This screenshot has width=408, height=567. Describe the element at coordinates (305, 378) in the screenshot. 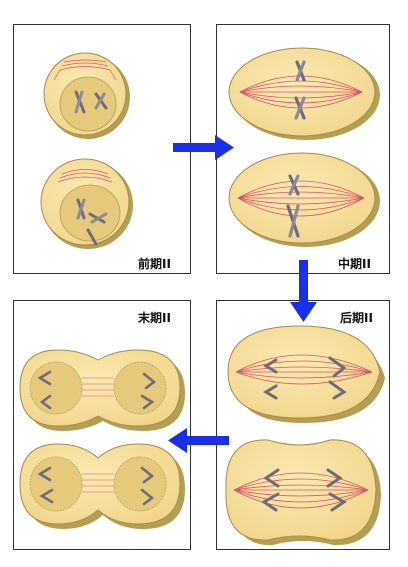

I see `anaphase-top-chromosomes` at that location.